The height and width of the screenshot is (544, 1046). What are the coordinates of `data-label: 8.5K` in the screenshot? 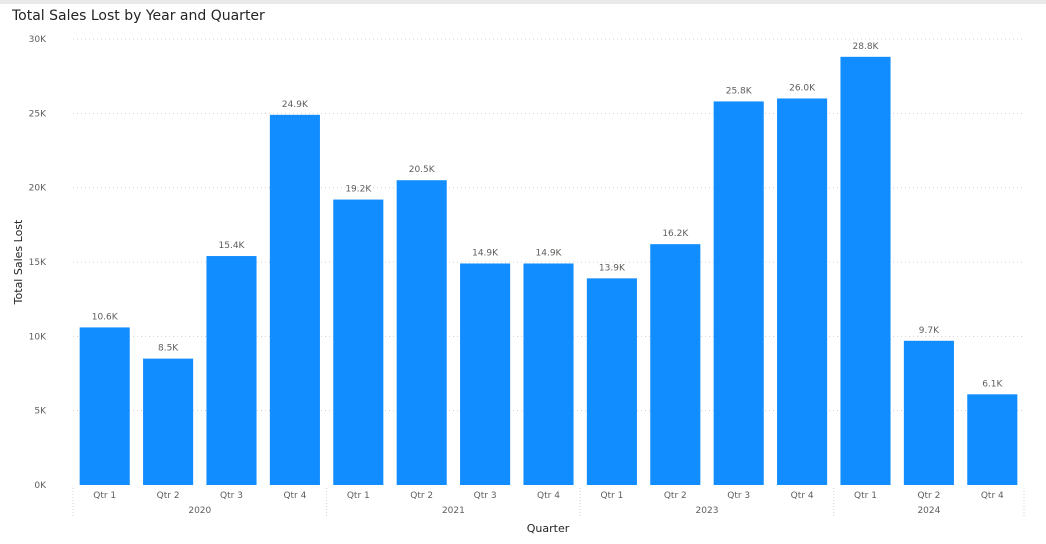 It's located at (168, 349).